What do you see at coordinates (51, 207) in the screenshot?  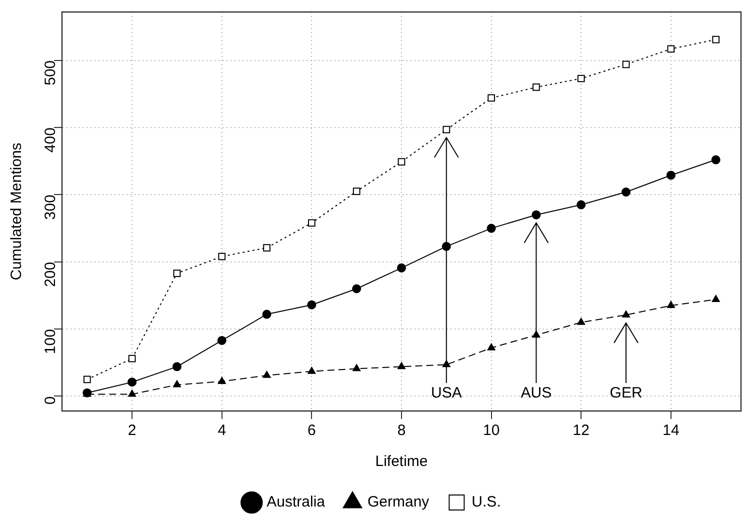 I see `y-tick-label: 300` at bounding box center [51, 207].